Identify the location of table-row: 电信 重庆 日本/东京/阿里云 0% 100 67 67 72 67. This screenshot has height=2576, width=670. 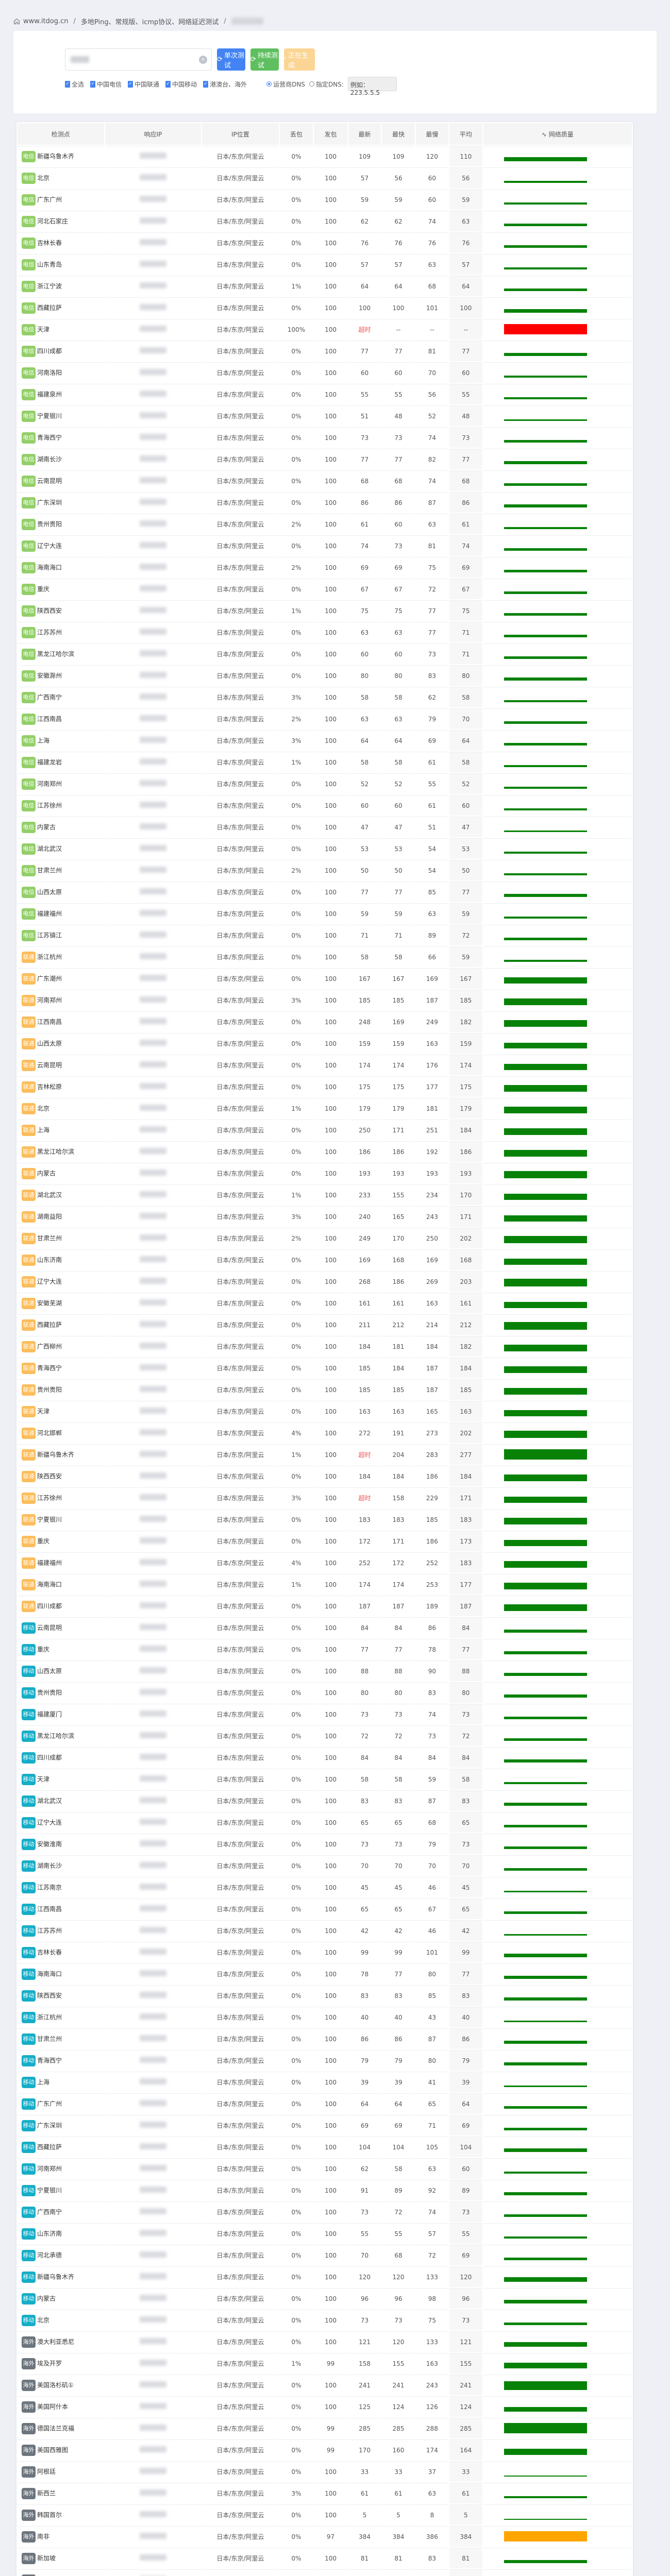
(325, 589).